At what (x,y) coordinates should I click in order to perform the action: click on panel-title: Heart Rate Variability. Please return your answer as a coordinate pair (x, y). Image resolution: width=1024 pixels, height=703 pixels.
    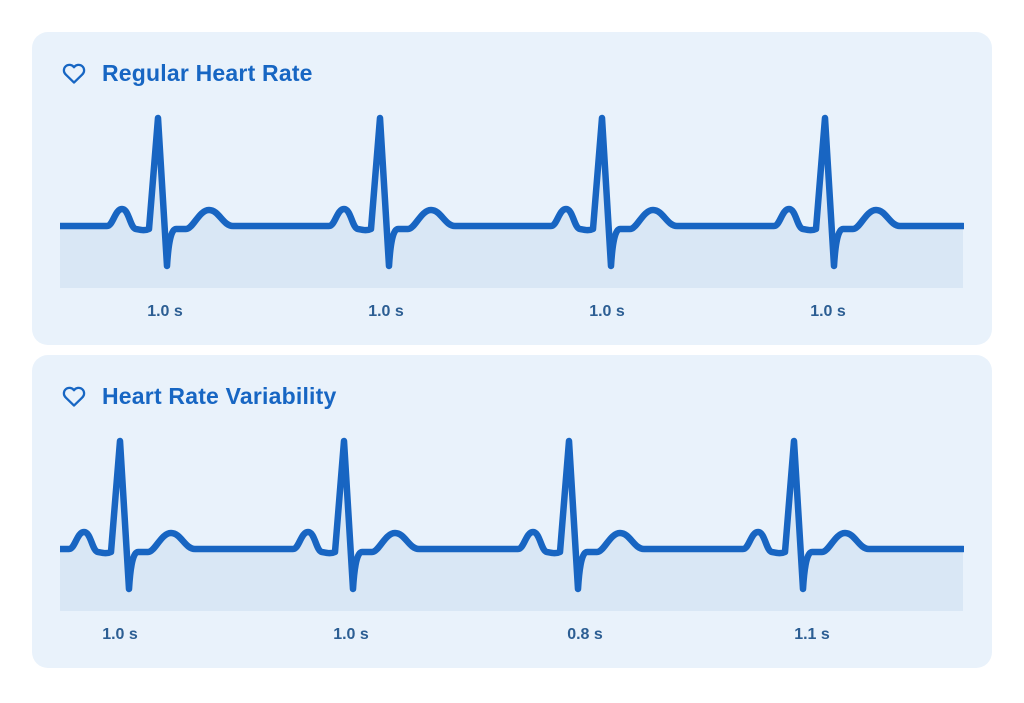
    Looking at the image, I should click on (219, 396).